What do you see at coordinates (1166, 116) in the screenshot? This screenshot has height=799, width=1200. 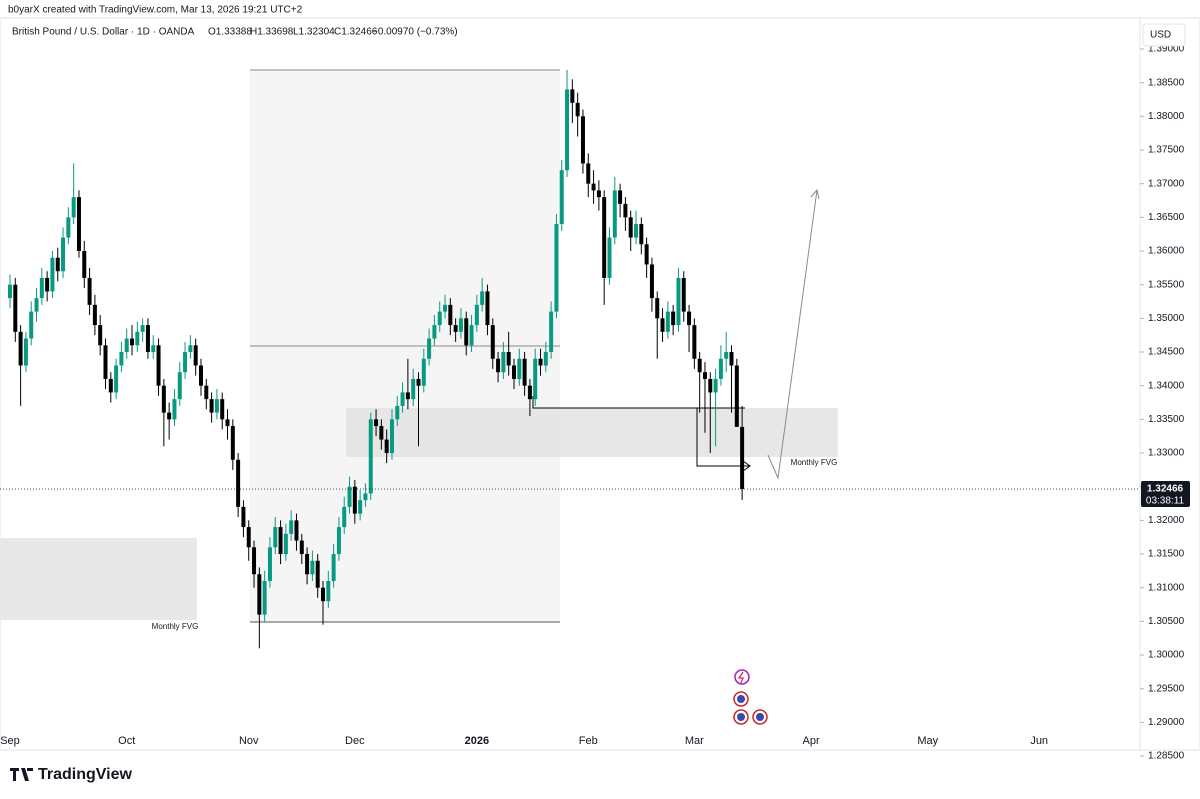 I see `y-tick-label: 1.38000` at bounding box center [1166, 116].